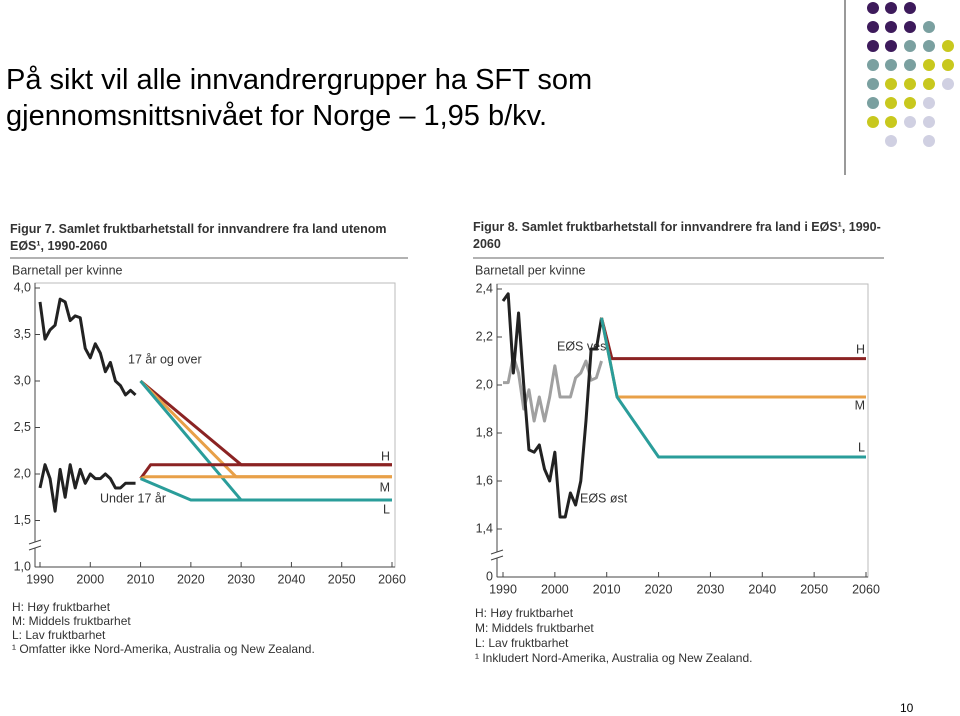 This screenshot has width=960, height=716. I want to click on y-tick-label: 1,0, so click(22, 566).